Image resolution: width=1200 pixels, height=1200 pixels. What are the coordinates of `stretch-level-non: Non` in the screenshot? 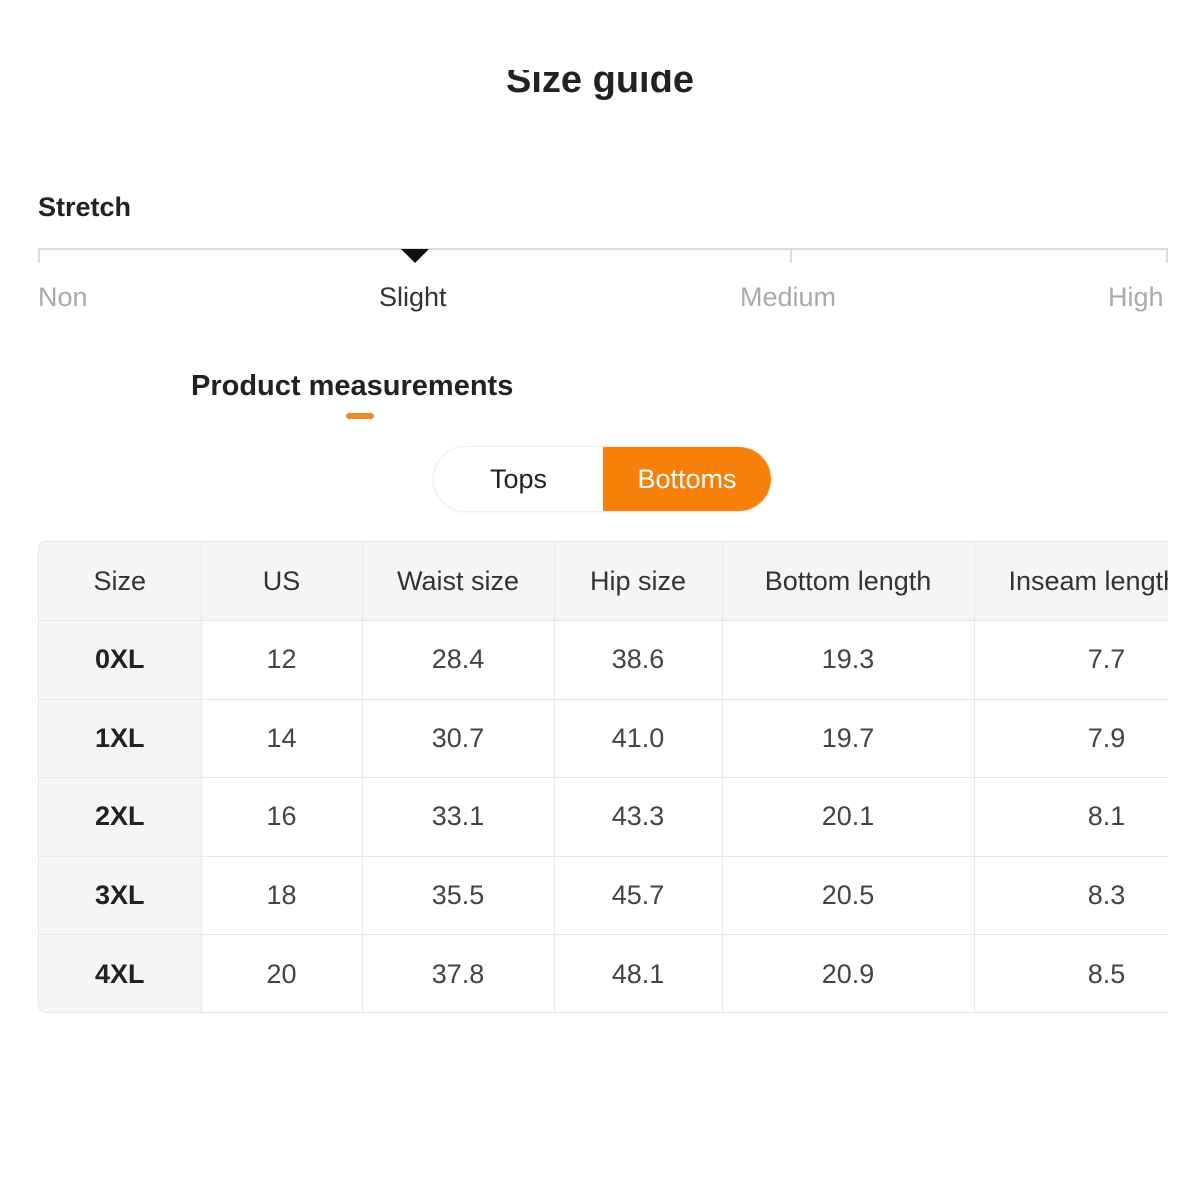 It's located at (63, 297).